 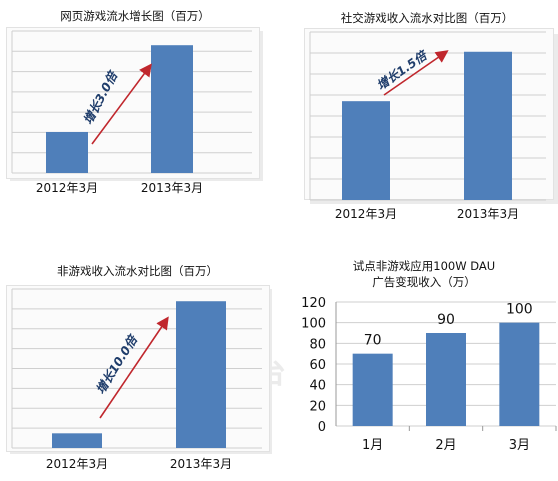 I want to click on data-label: 90, so click(x=446, y=320).